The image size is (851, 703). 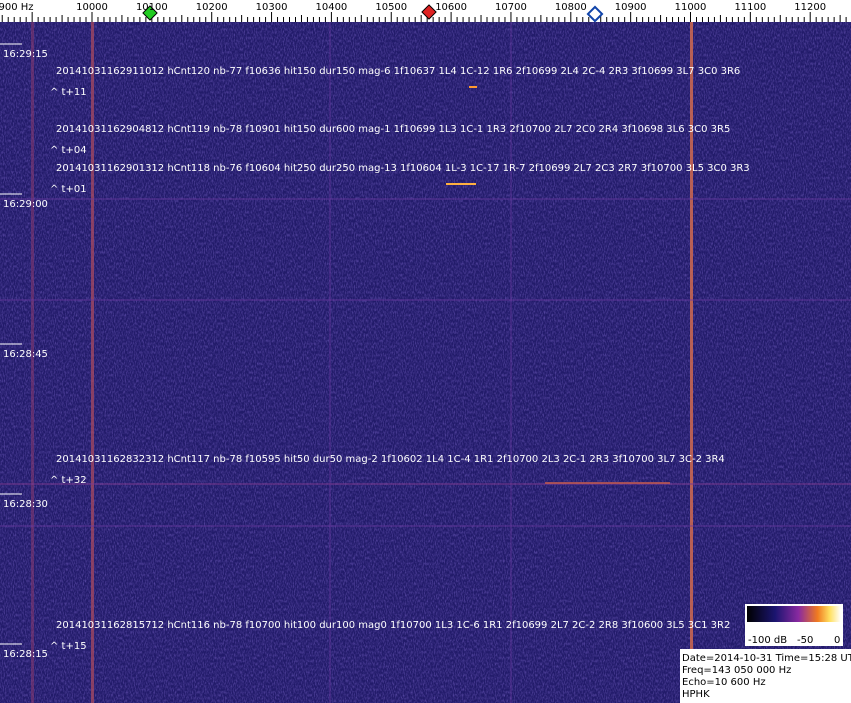 I want to click on info-box, so click(x=765, y=676).